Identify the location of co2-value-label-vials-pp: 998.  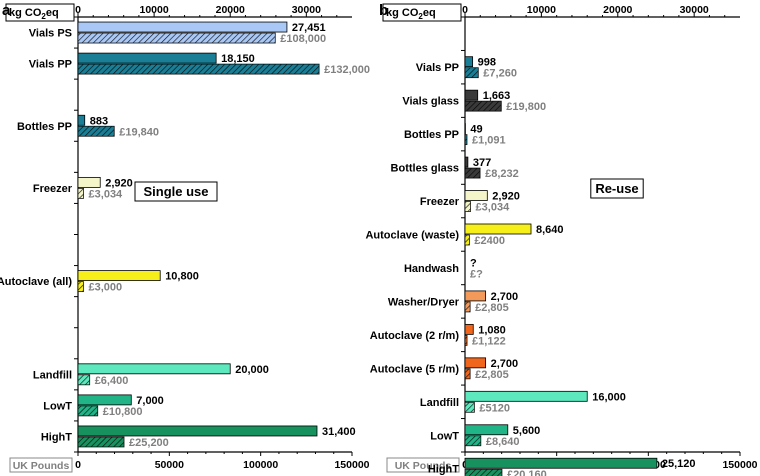
(487, 63).